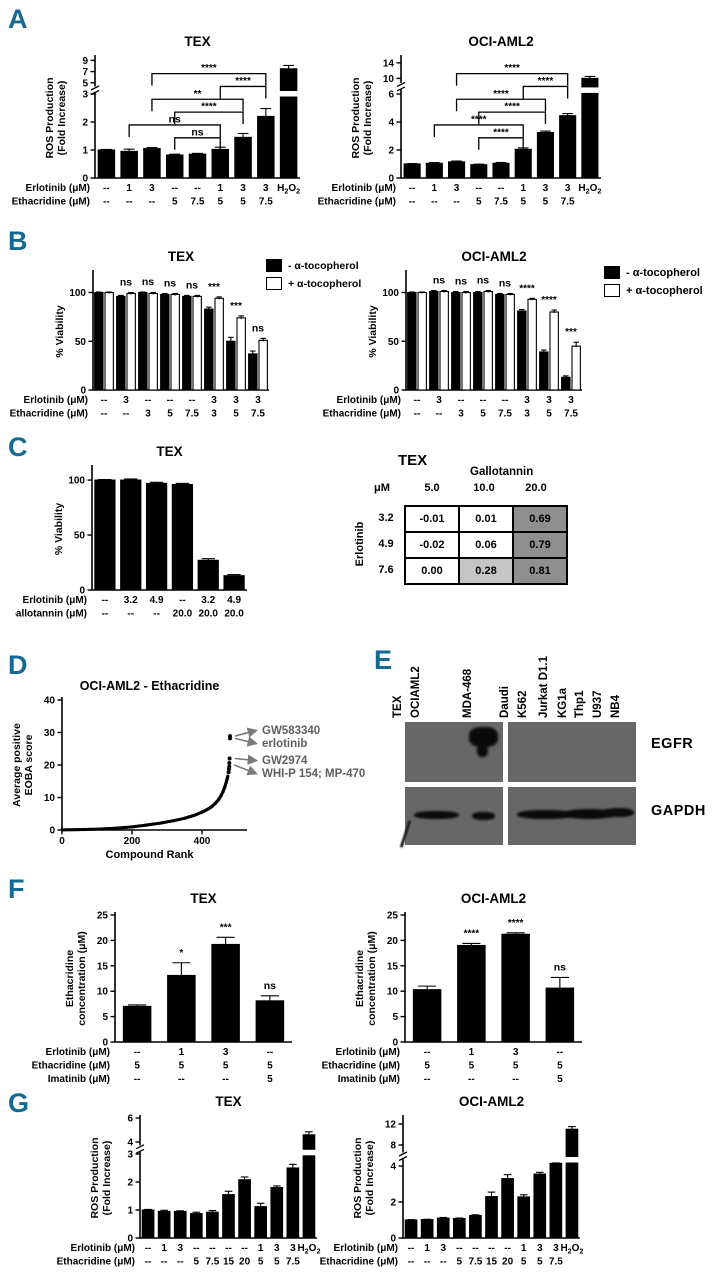 The height and width of the screenshot is (1280, 718). Describe the element at coordinates (432, 545) in the screenshot. I see `table-cell: -0.02` at that location.